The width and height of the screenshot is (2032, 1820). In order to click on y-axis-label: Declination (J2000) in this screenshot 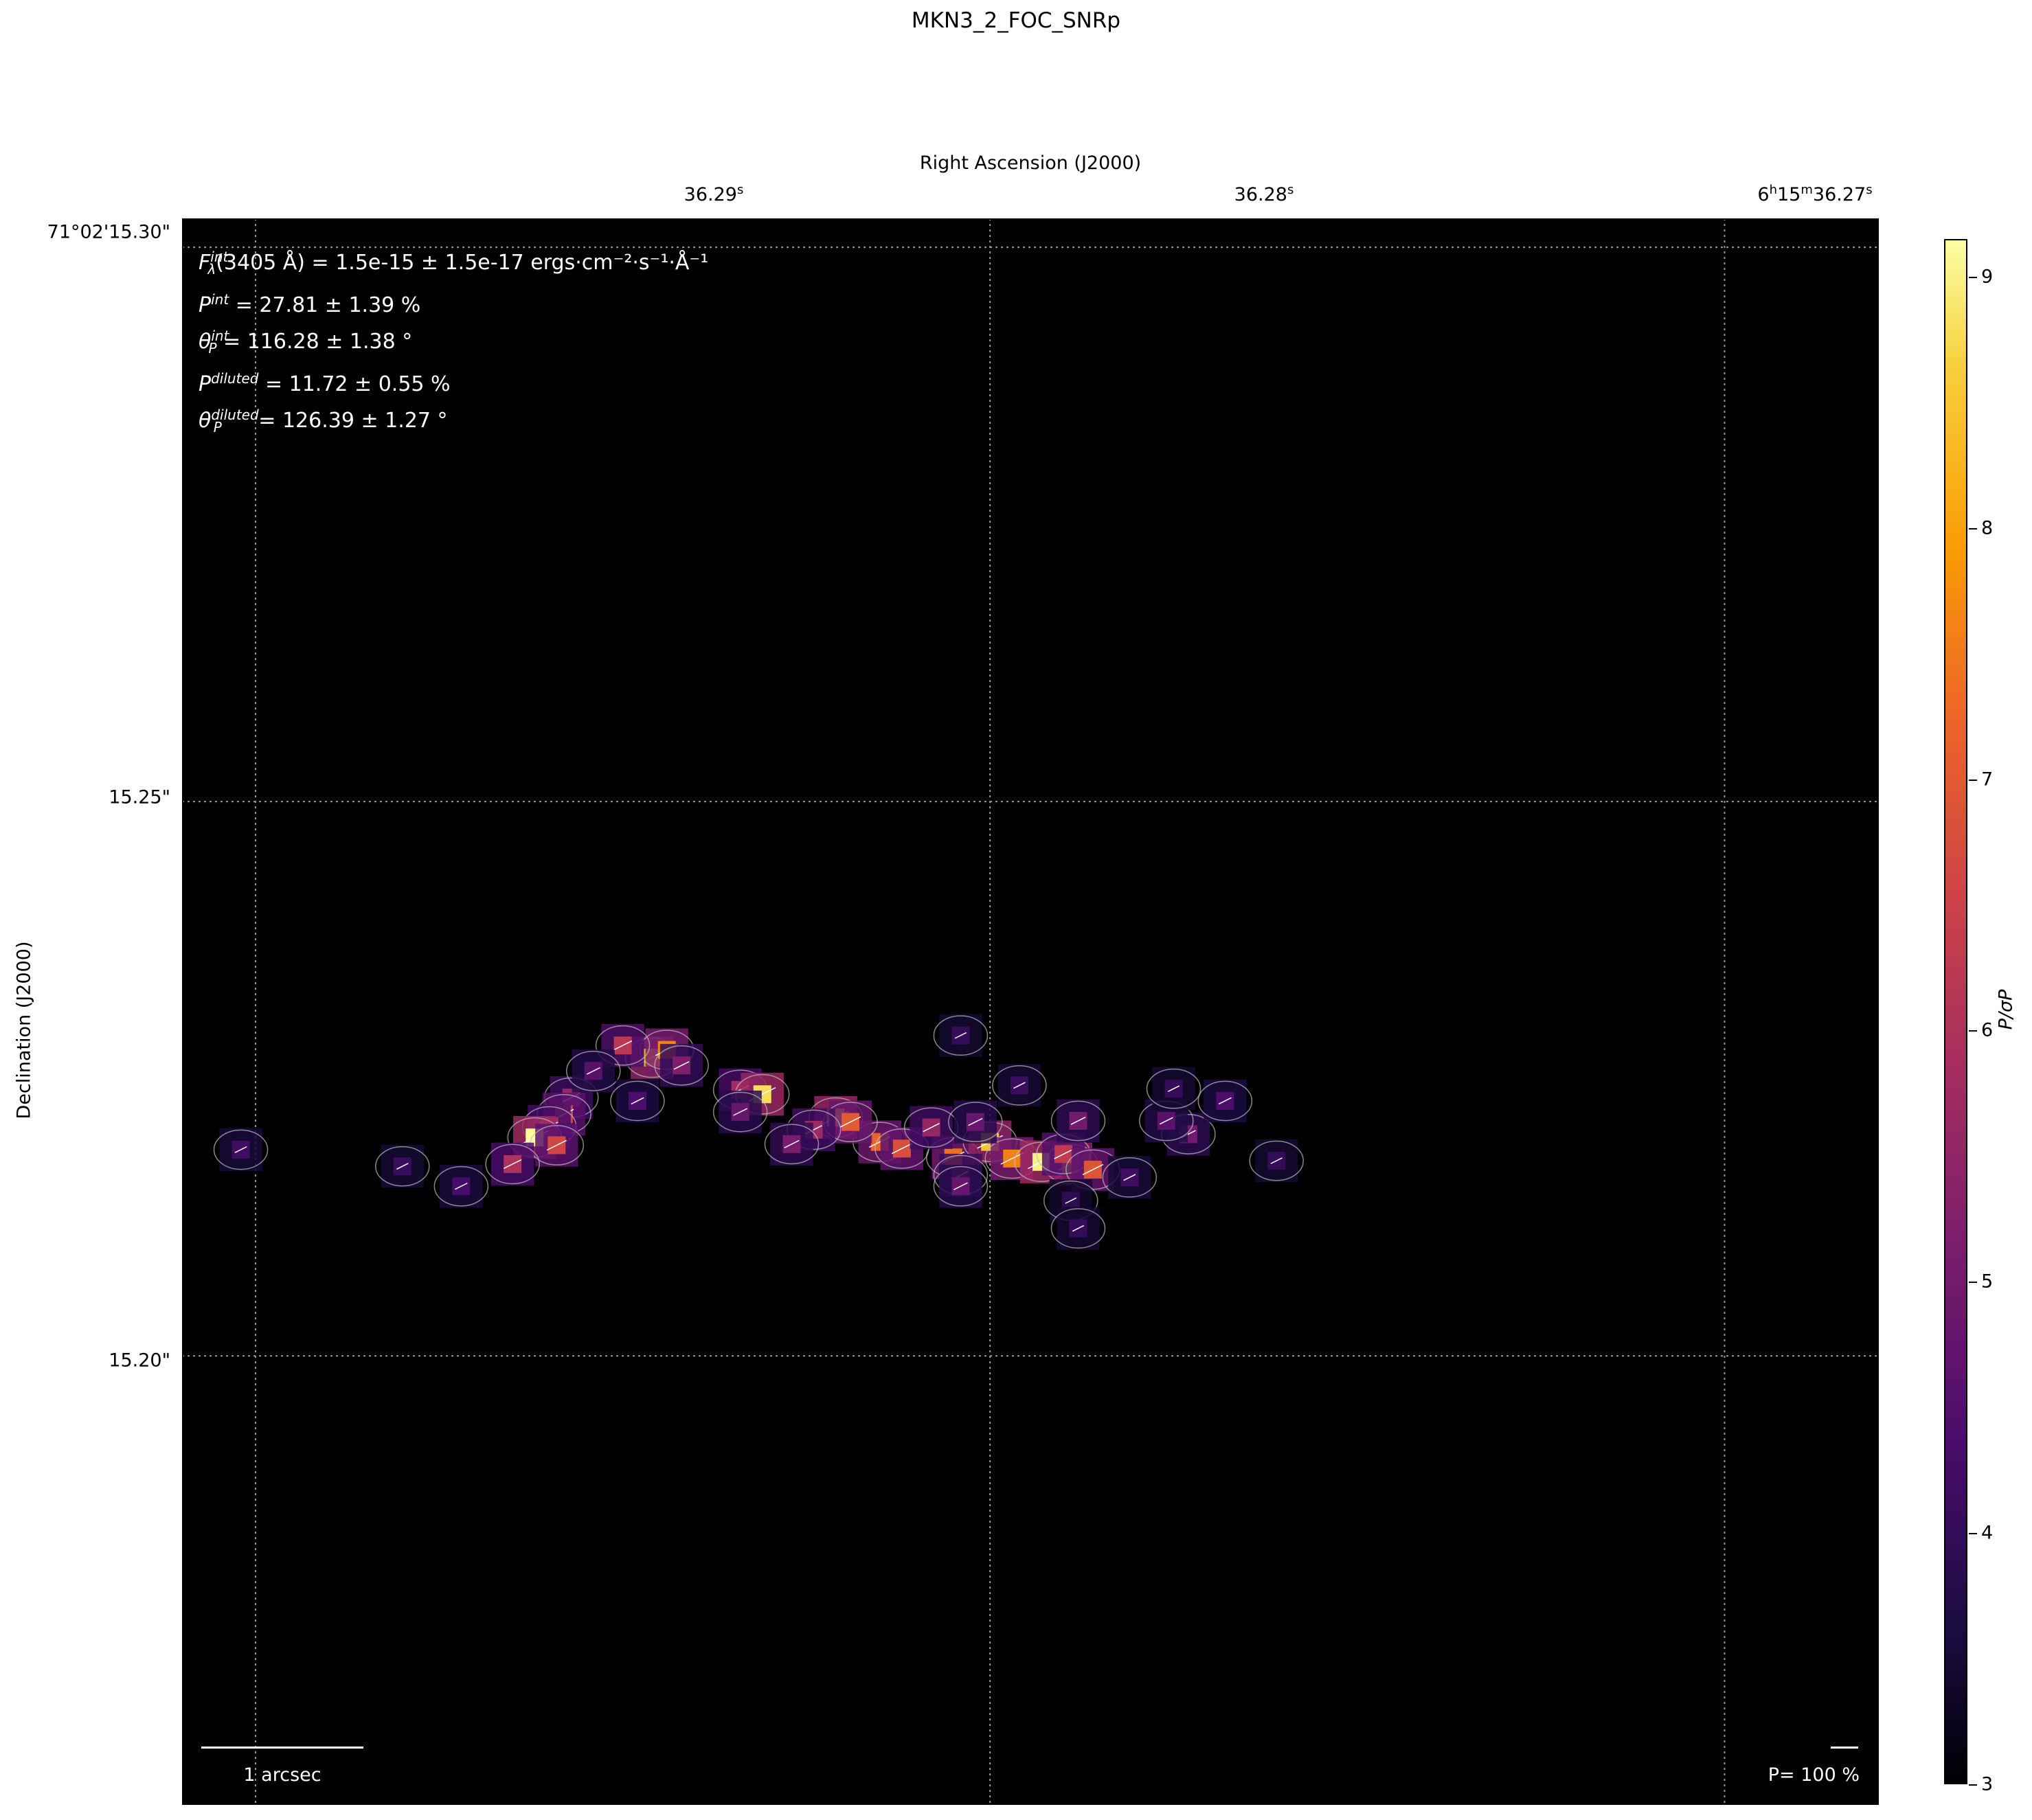, I will do `click(24, 1030)`.